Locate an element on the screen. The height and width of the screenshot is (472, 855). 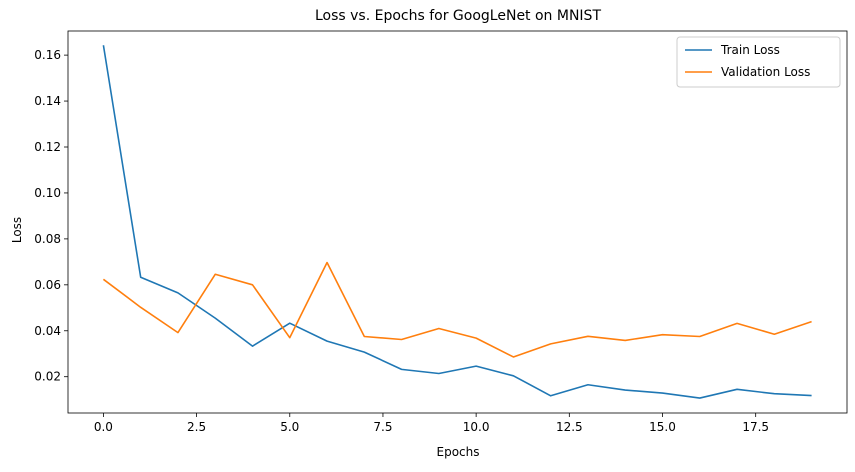
y-tick-label: 0.16 is located at coordinates (47, 55).